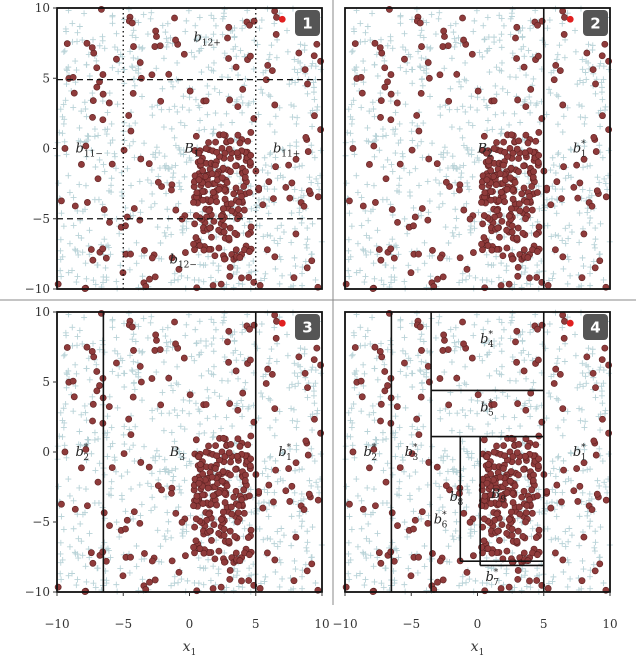 The image size is (636, 664). Describe the element at coordinates (174, 452) in the screenshot. I see `region-label-main: B` at that location.